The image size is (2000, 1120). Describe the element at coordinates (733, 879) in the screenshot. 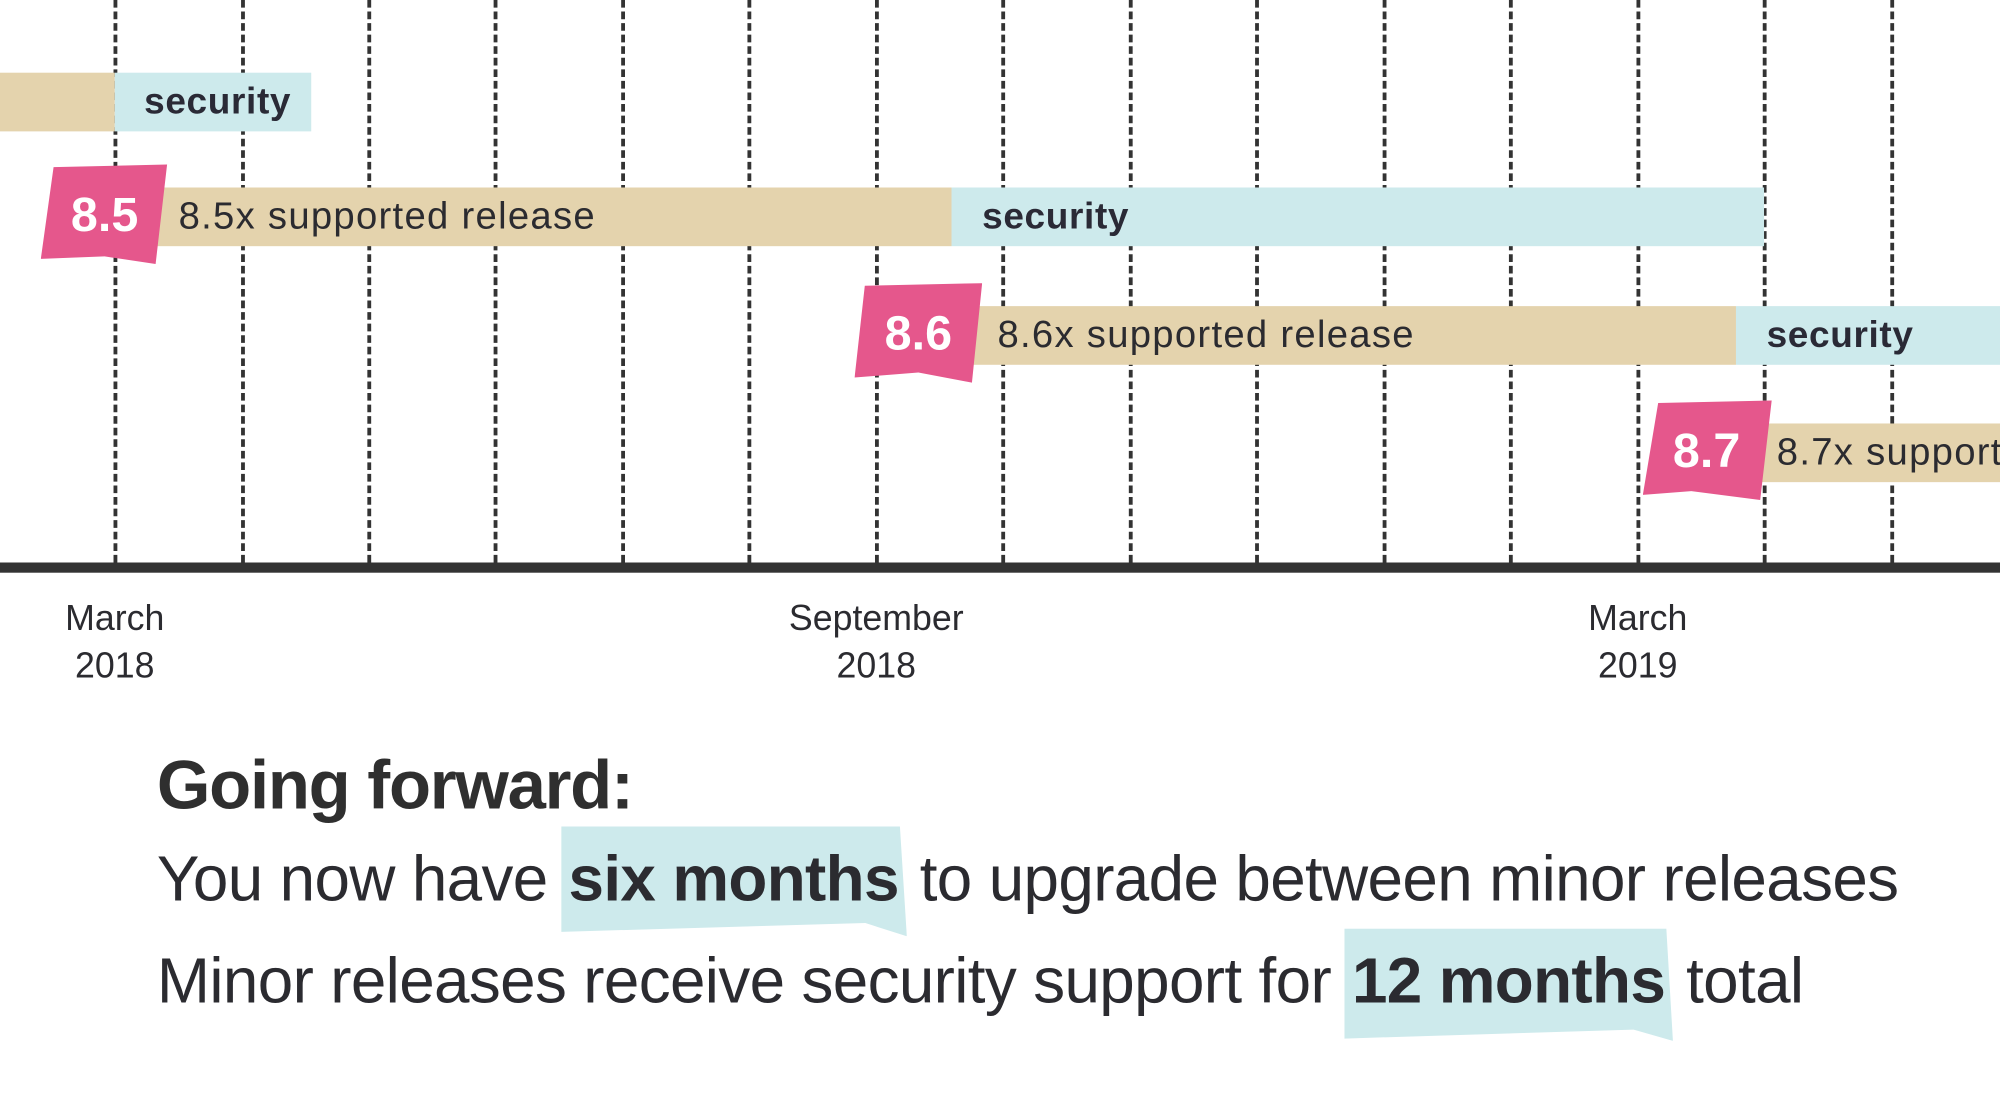

I see `highlight-text: six months` at that location.